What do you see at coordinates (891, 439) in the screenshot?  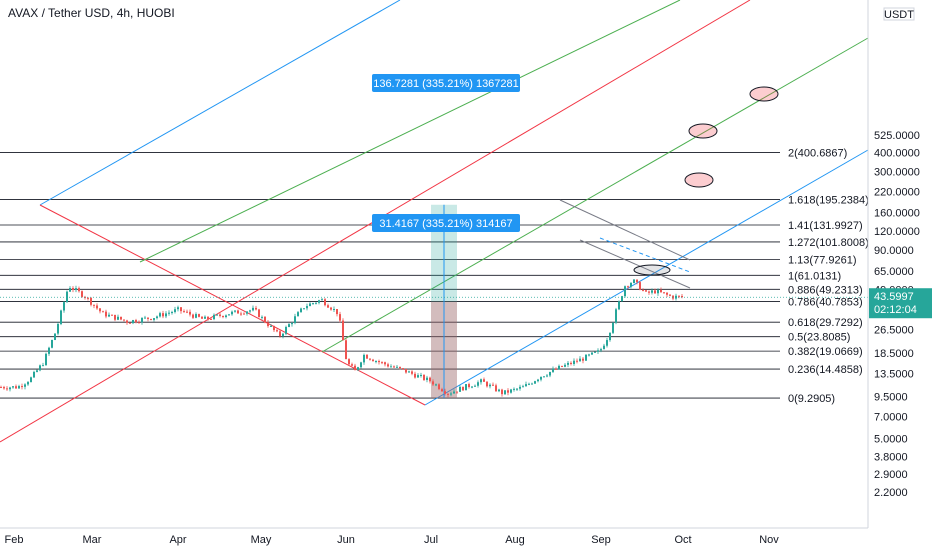 I see `price-tick-label: 5.0000` at bounding box center [891, 439].